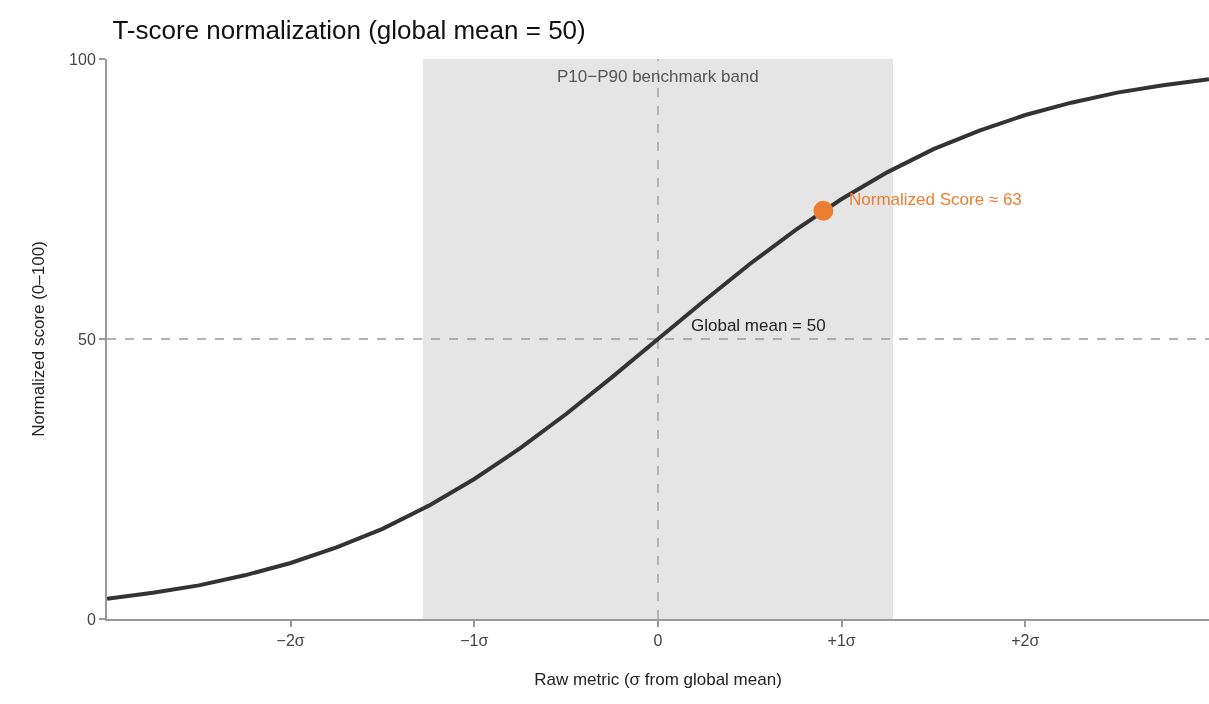 The width and height of the screenshot is (1209, 704). Describe the element at coordinates (82, 59) in the screenshot. I see `y-tick-label: 100` at that location.